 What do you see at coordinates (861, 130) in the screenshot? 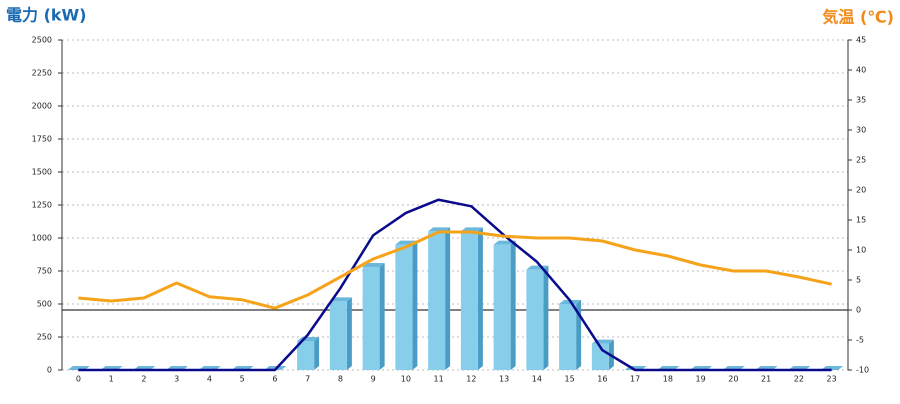
I see `y2-tick-label: 30` at bounding box center [861, 130].